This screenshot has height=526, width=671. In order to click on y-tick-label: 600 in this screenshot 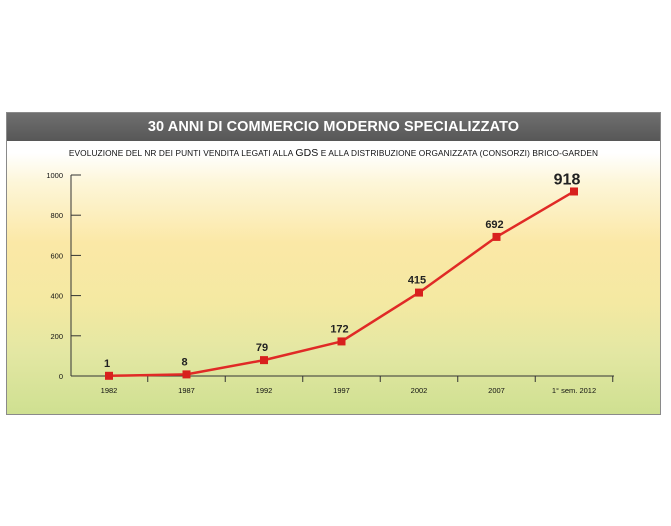, I will do `click(56, 255)`.